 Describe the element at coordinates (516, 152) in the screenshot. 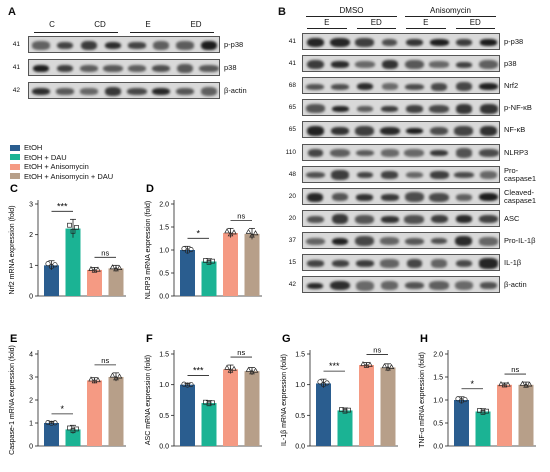

I see `protein-label: NLRP3` at that location.